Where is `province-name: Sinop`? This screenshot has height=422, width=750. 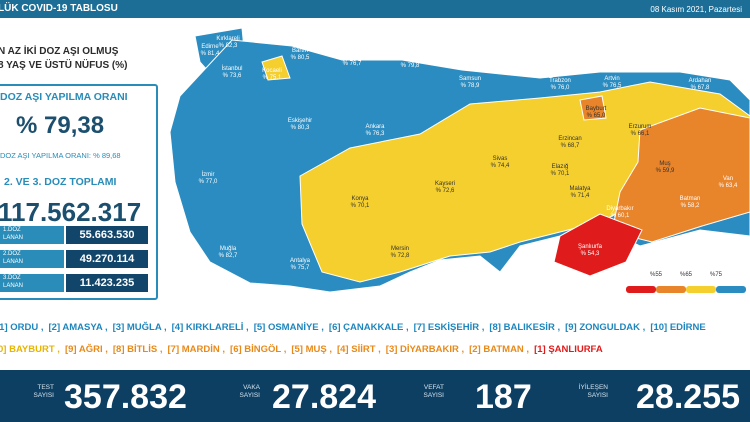
province-name: Sinop is located at coordinates (410, 59).